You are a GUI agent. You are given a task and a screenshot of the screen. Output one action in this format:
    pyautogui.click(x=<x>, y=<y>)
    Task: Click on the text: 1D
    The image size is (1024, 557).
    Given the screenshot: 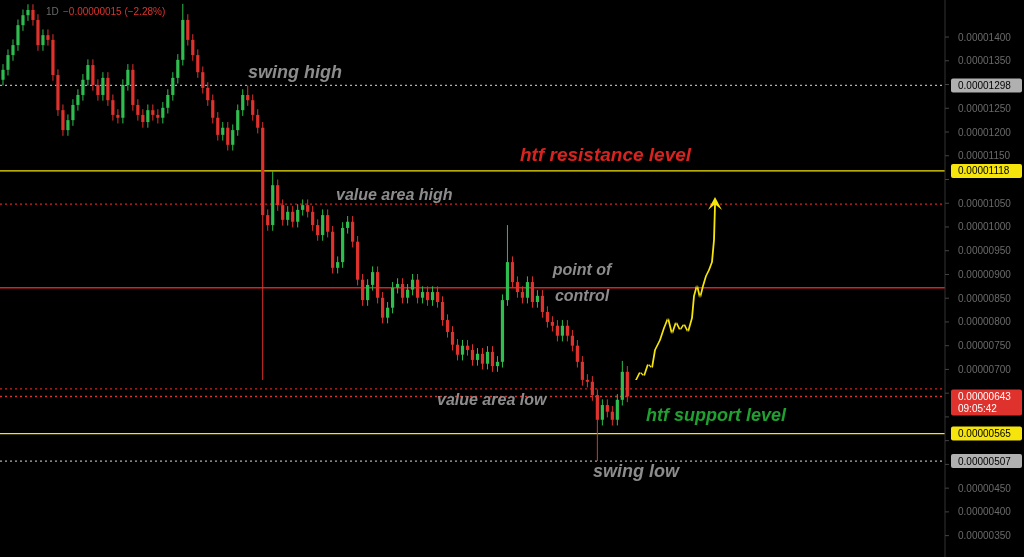 What is the action you would take?
    pyautogui.click(x=52, y=11)
    